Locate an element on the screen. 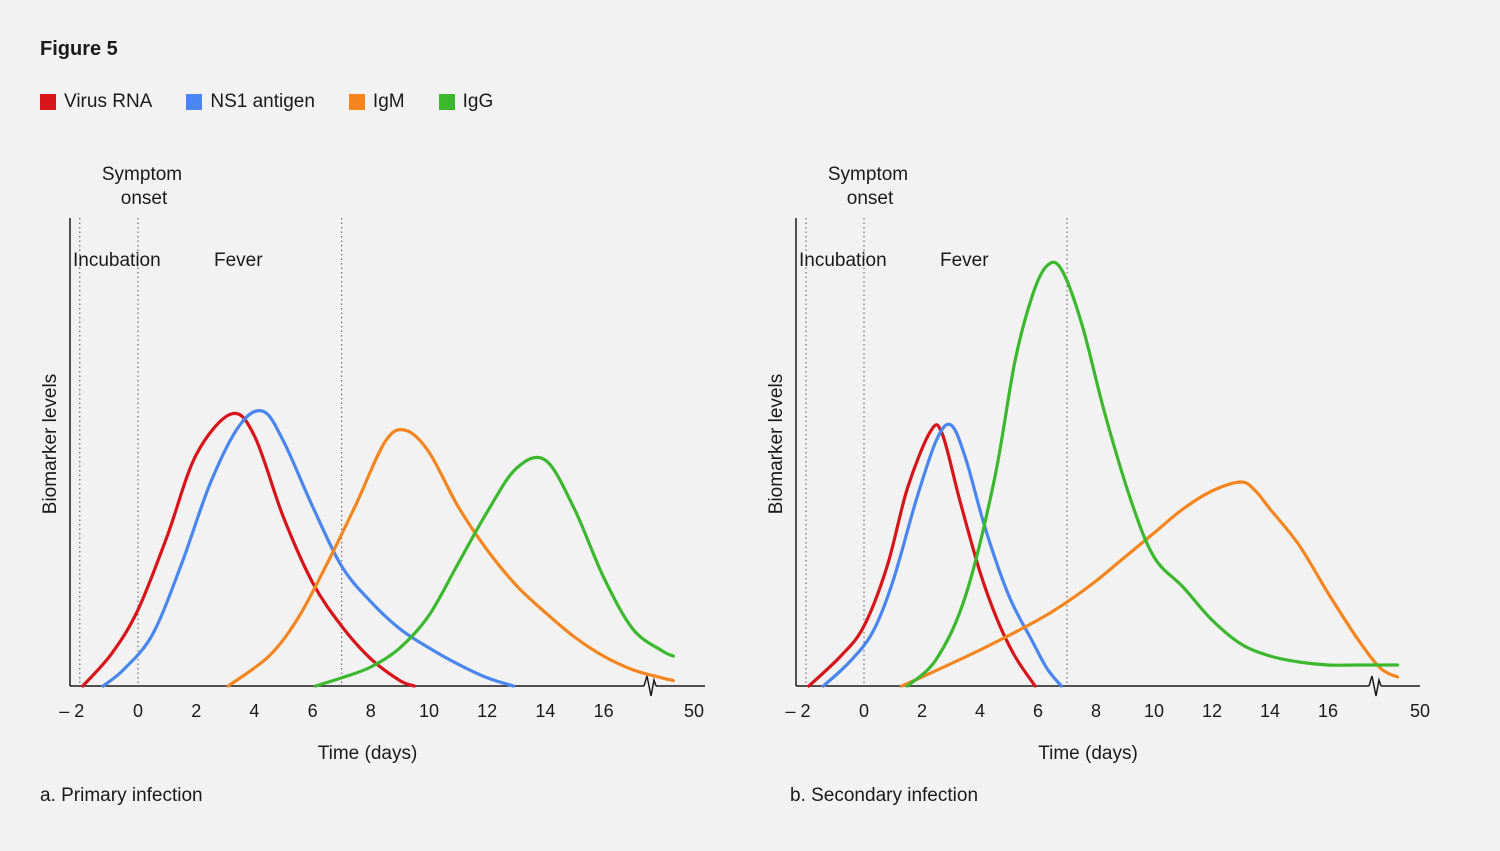  legend-item-igm: IgM is located at coordinates (376, 102).